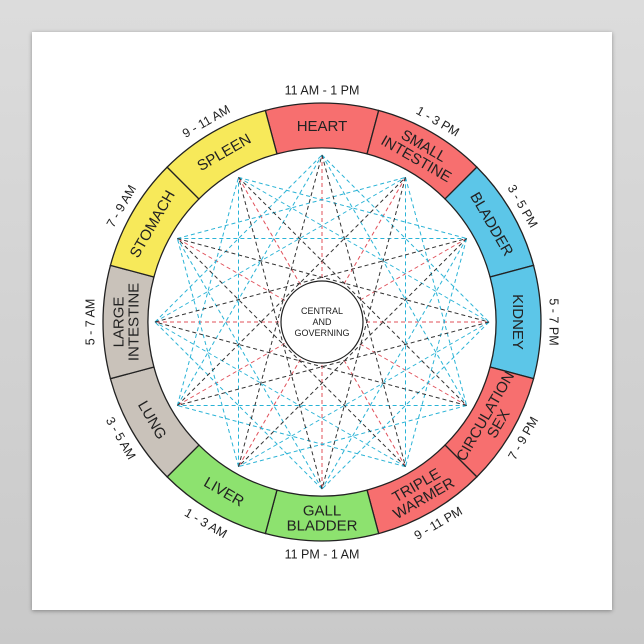 This screenshot has height=644, width=644. I want to click on time-label: 5 - 7 AM, so click(91, 322).